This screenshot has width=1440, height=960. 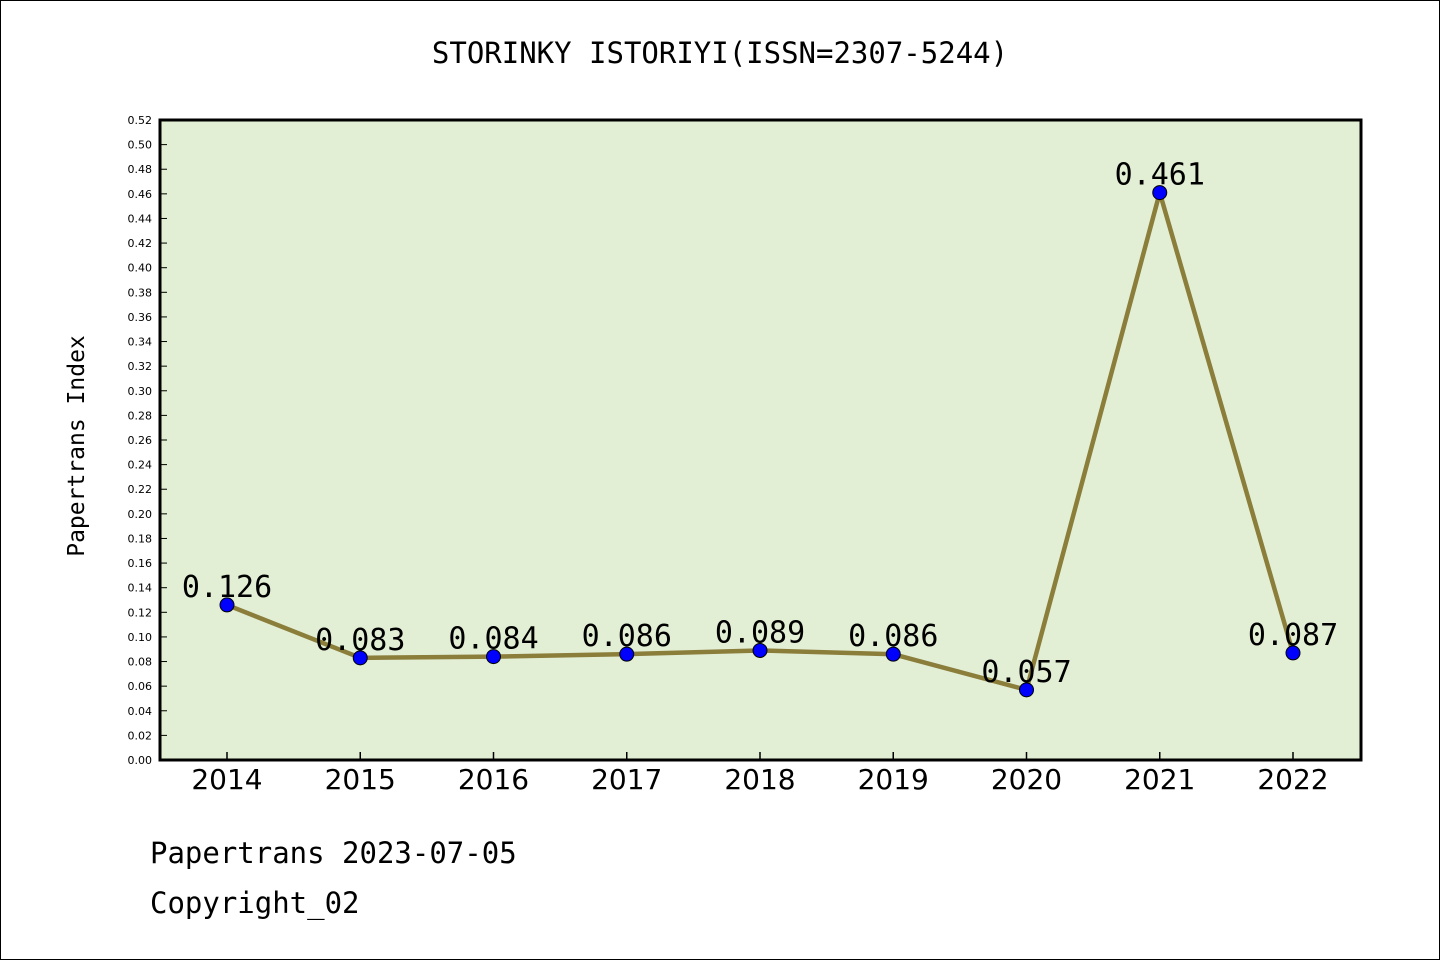 I want to click on y-tick-label: 0.06, so click(x=140, y=686).